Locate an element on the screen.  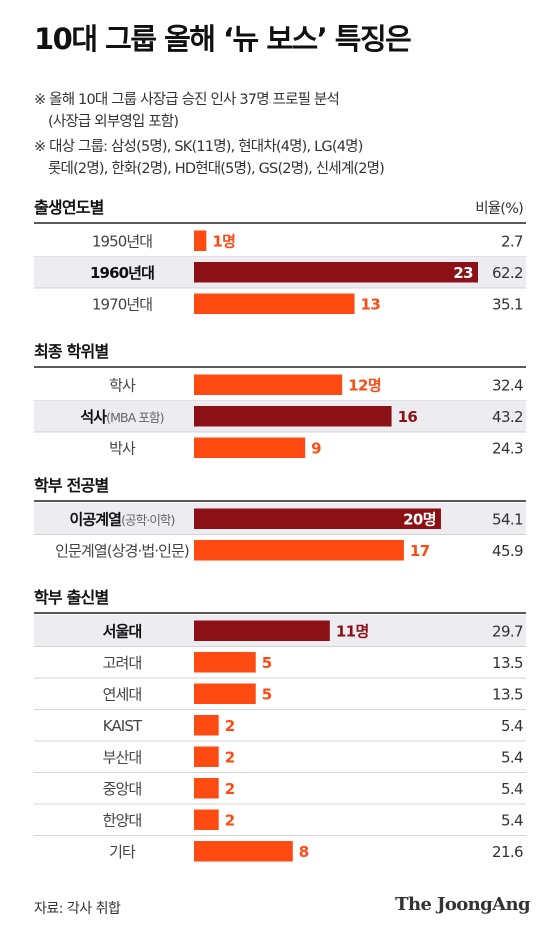
chart-title: 10대 그룹 올해 ‘뉴 보스’ 특징은 is located at coordinates (223, 39).